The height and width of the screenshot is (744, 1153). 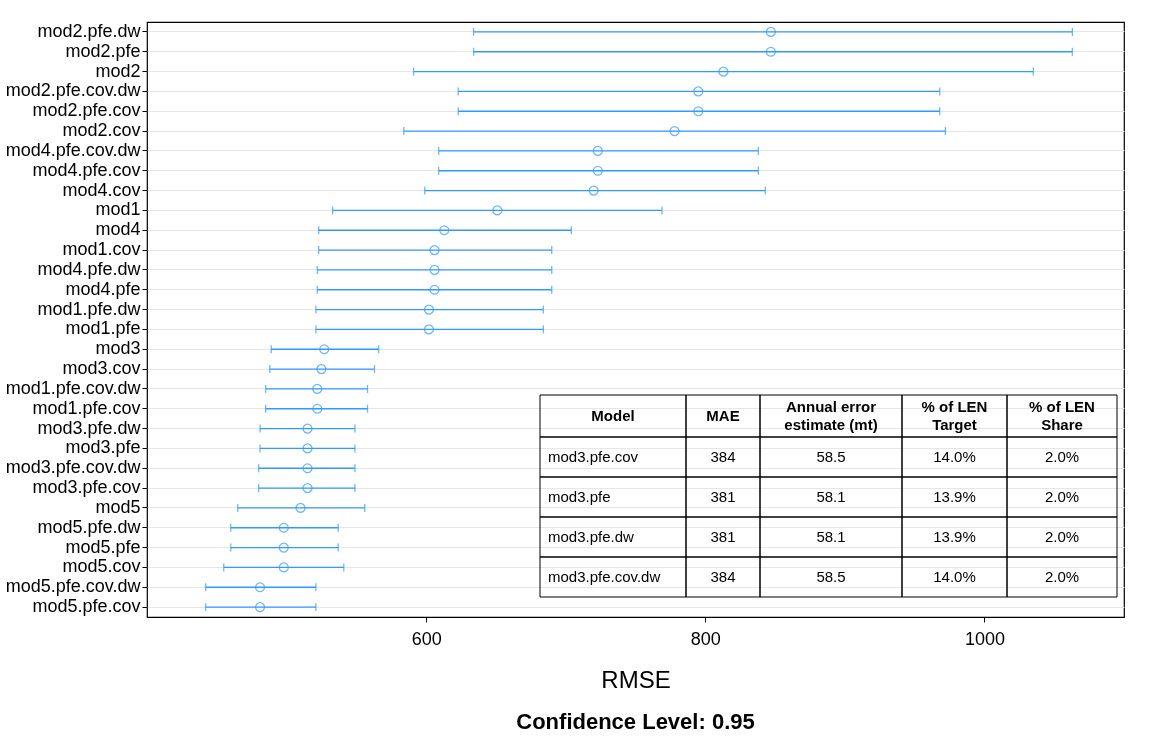 What do you see at coordinates (103, 50) in the screenshot?
I see `y-tick-label: mod2.pfe` at bounding box center [103, 50].